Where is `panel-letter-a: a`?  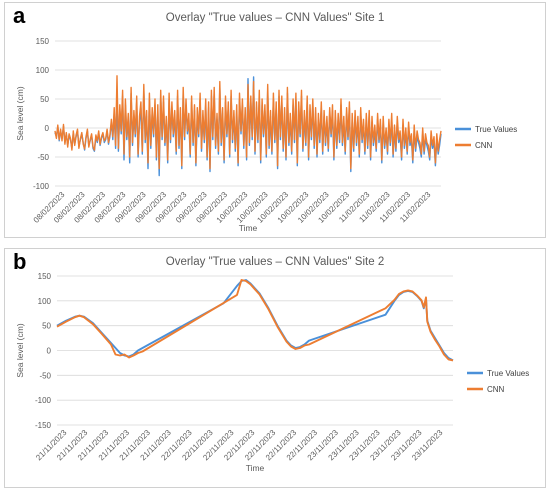 panel-letter-a: a is located at coordinates (19, 15).